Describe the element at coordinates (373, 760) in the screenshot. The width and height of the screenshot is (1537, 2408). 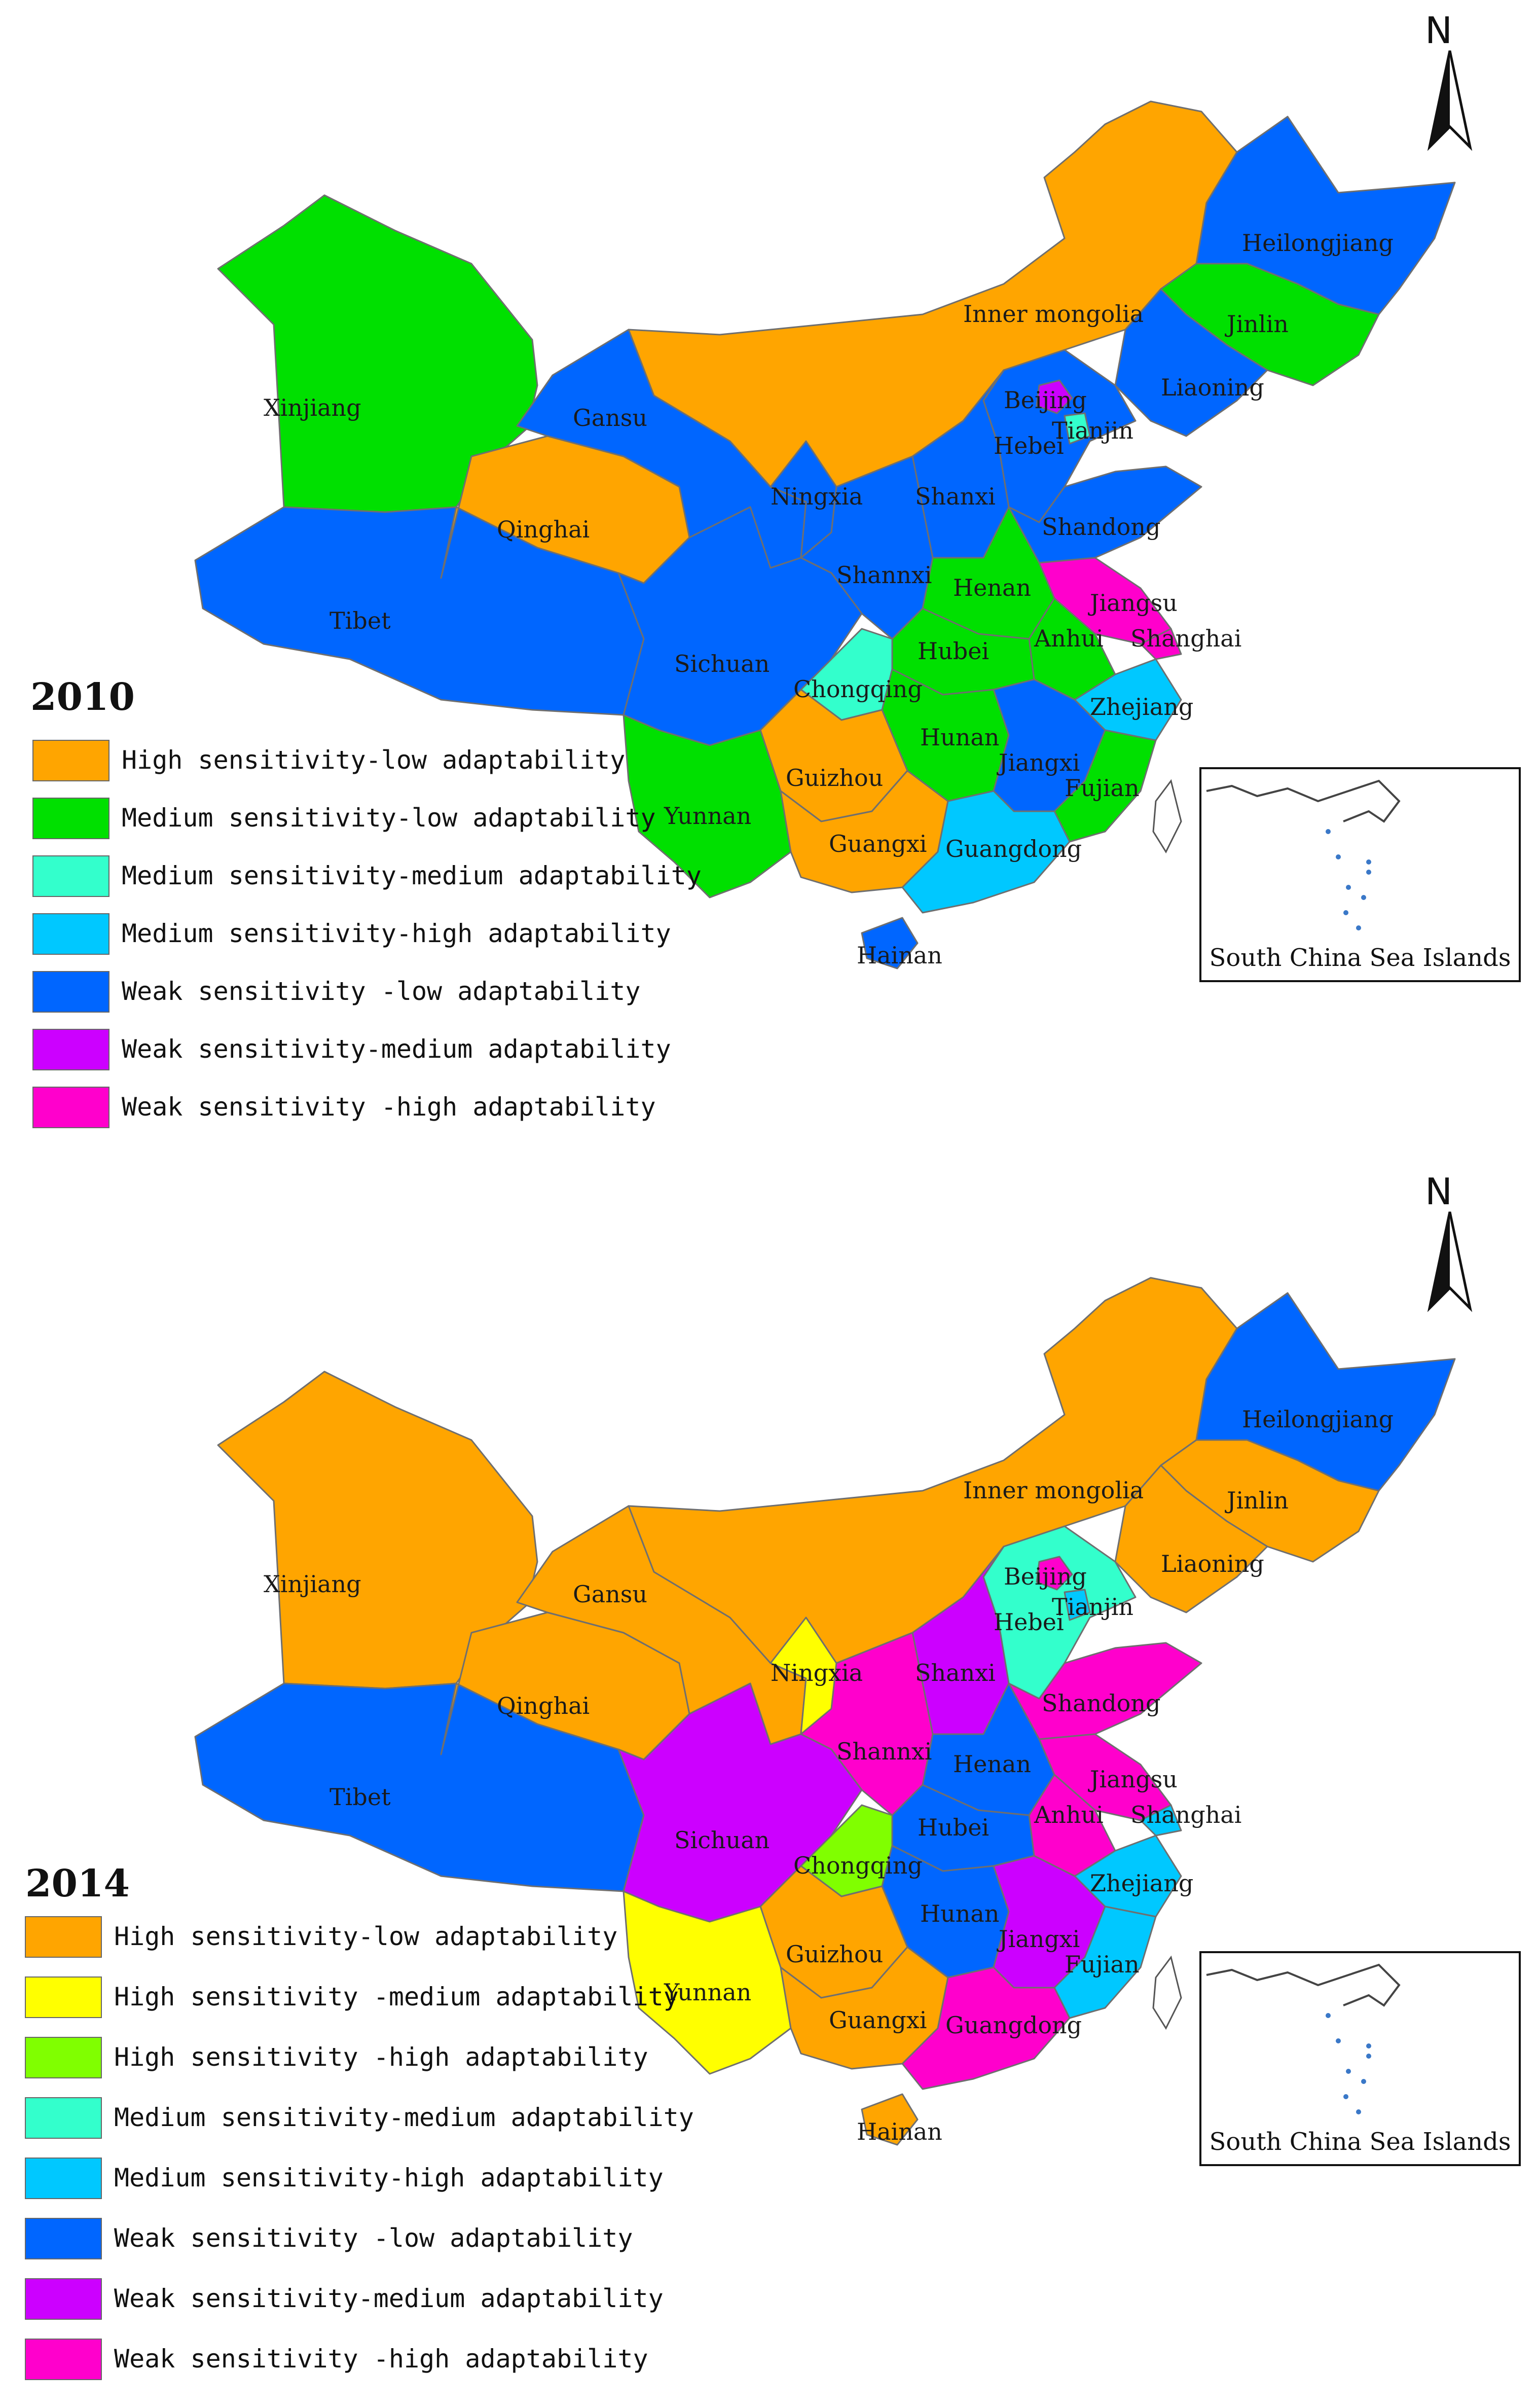
I see `legend-label: High sensitivity-low adaptability` at that location.